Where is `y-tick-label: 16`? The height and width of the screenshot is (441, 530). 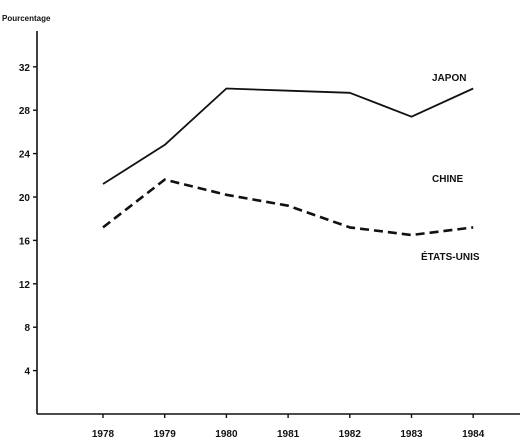 y-tick-label: 16 is located at coordinates (25, 241).